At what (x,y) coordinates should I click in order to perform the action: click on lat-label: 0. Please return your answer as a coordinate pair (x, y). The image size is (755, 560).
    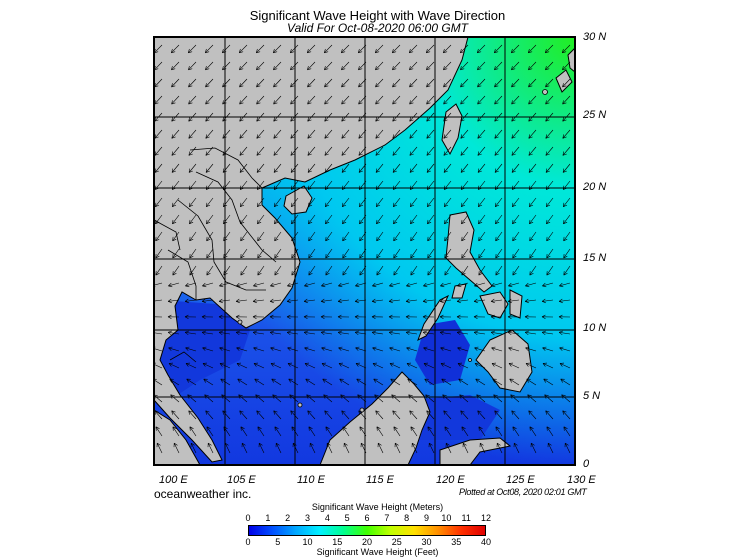
    Looking at the image, I should click on (586, 464).